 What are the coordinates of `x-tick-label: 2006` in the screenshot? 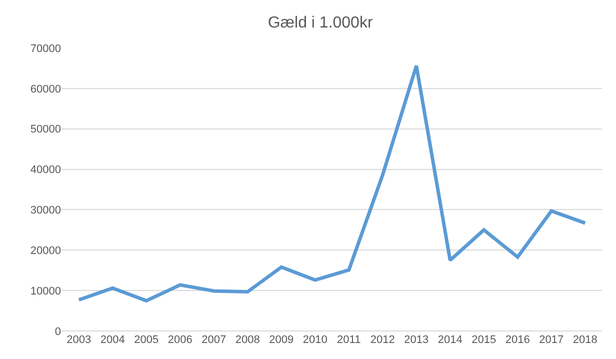 It's located at (180, 340).